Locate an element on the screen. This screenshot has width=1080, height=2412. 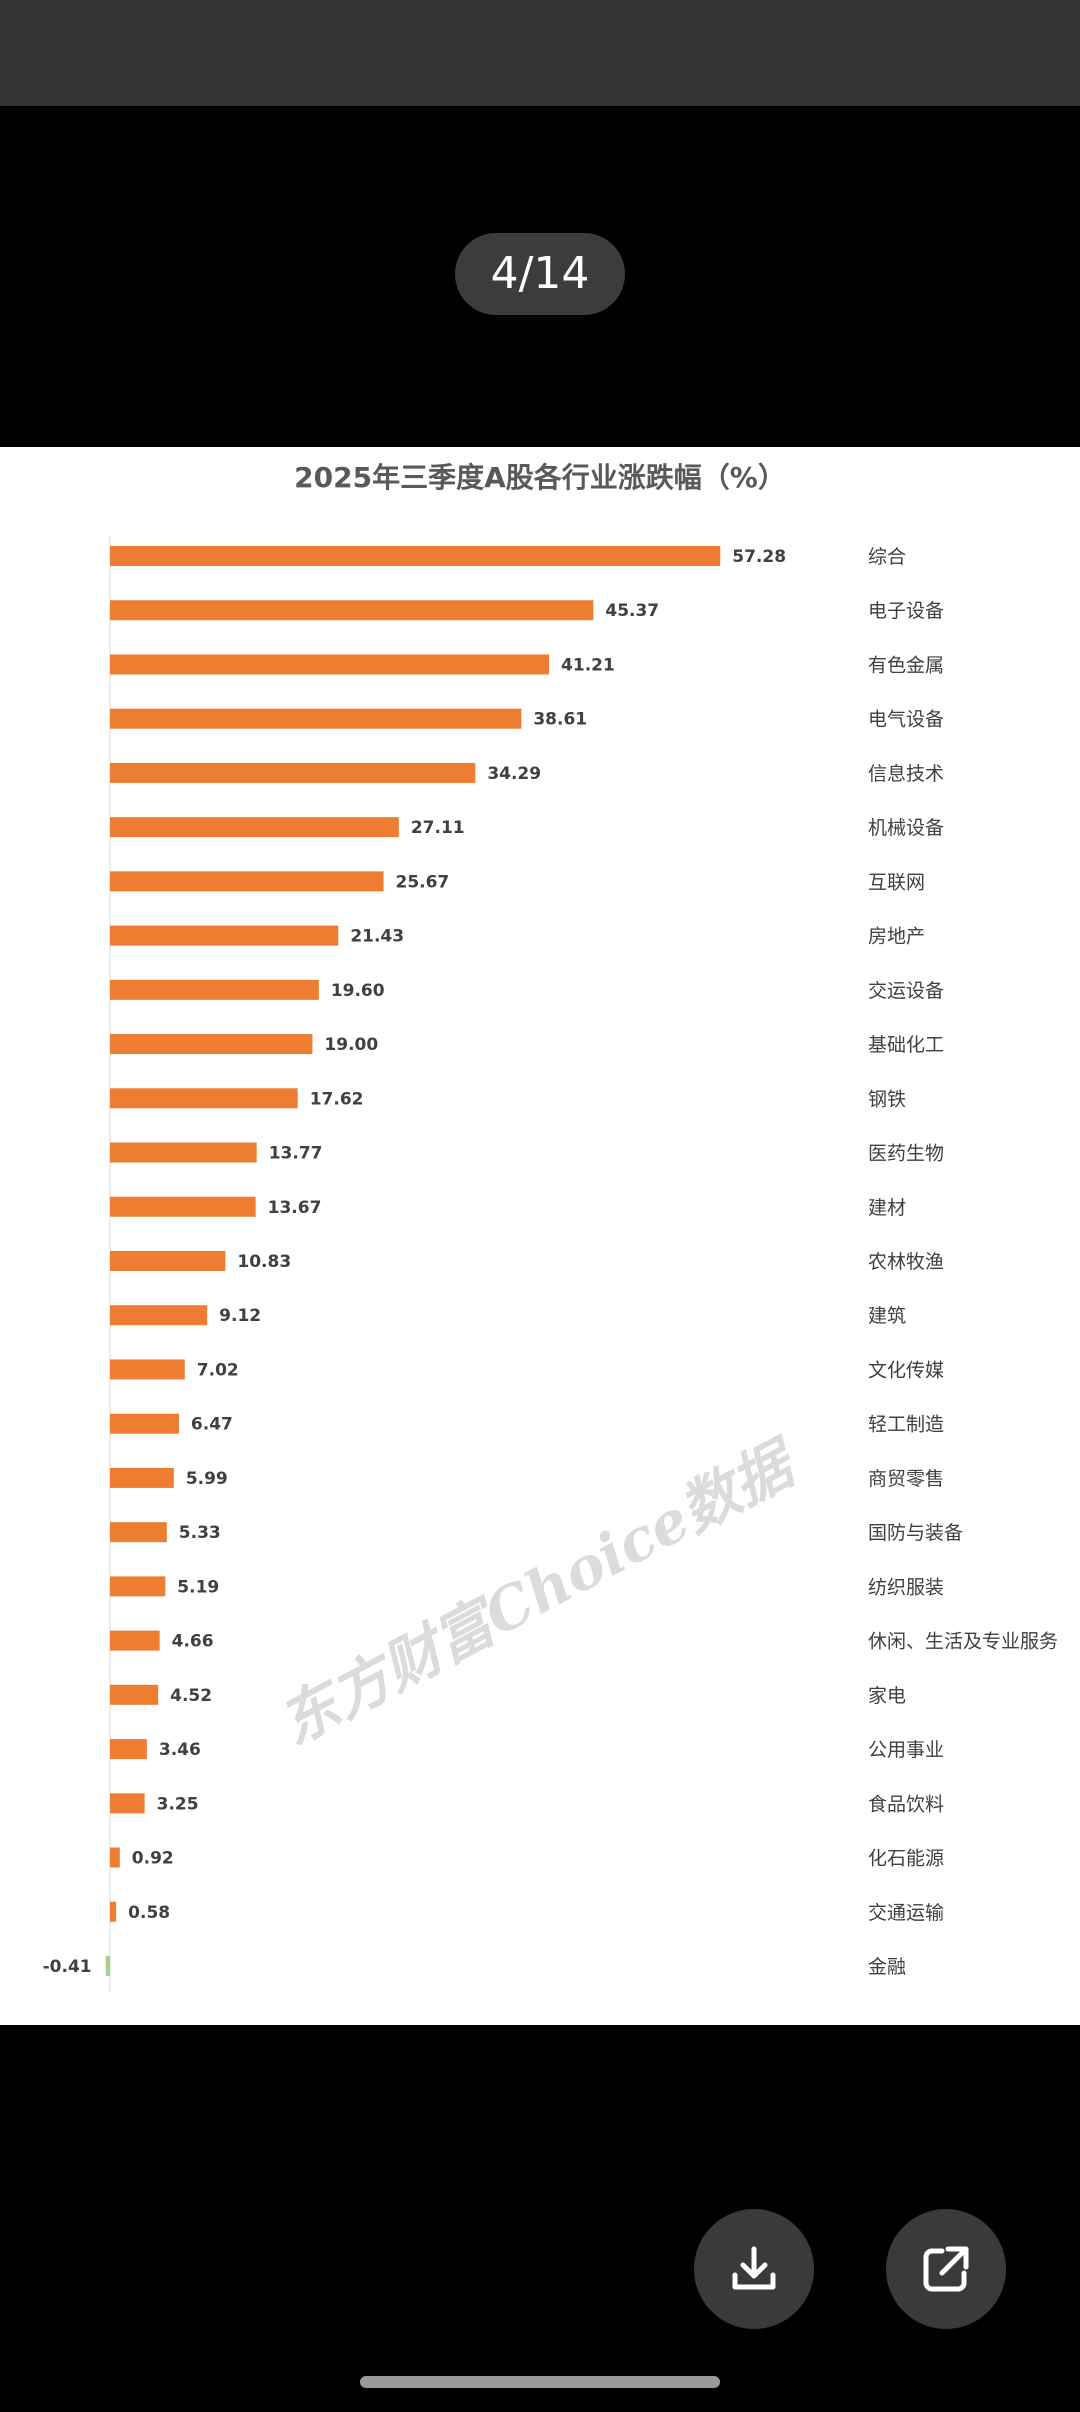
data-label-11: 13.77 is located at coordinates (296, 1154).